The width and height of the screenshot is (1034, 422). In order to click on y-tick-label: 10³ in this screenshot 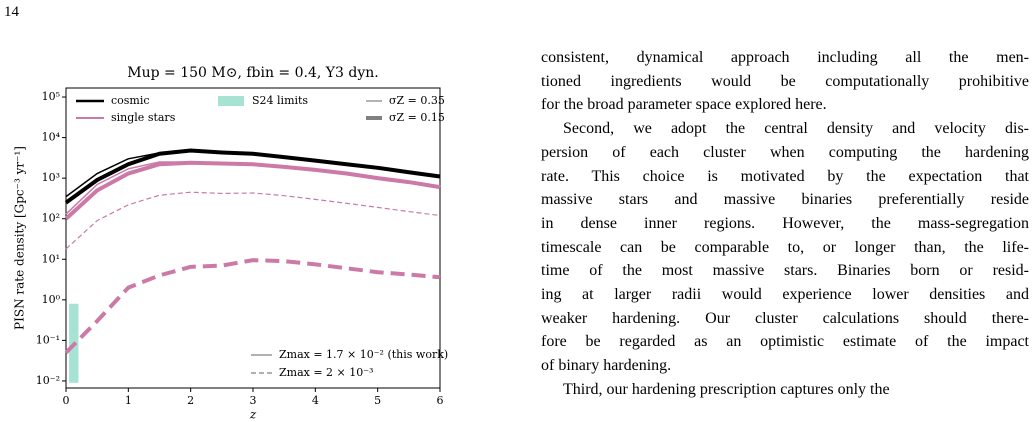, I will do `click(51, 177)`.